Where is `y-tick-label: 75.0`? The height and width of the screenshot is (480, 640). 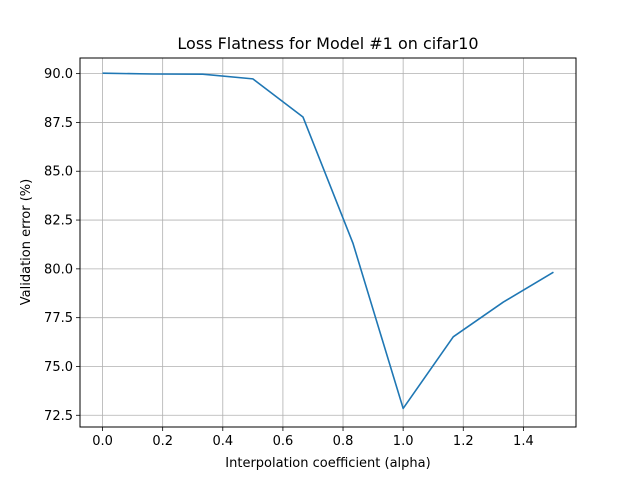 y-tick-label: 75.0 is located at coordinates (58, 367).